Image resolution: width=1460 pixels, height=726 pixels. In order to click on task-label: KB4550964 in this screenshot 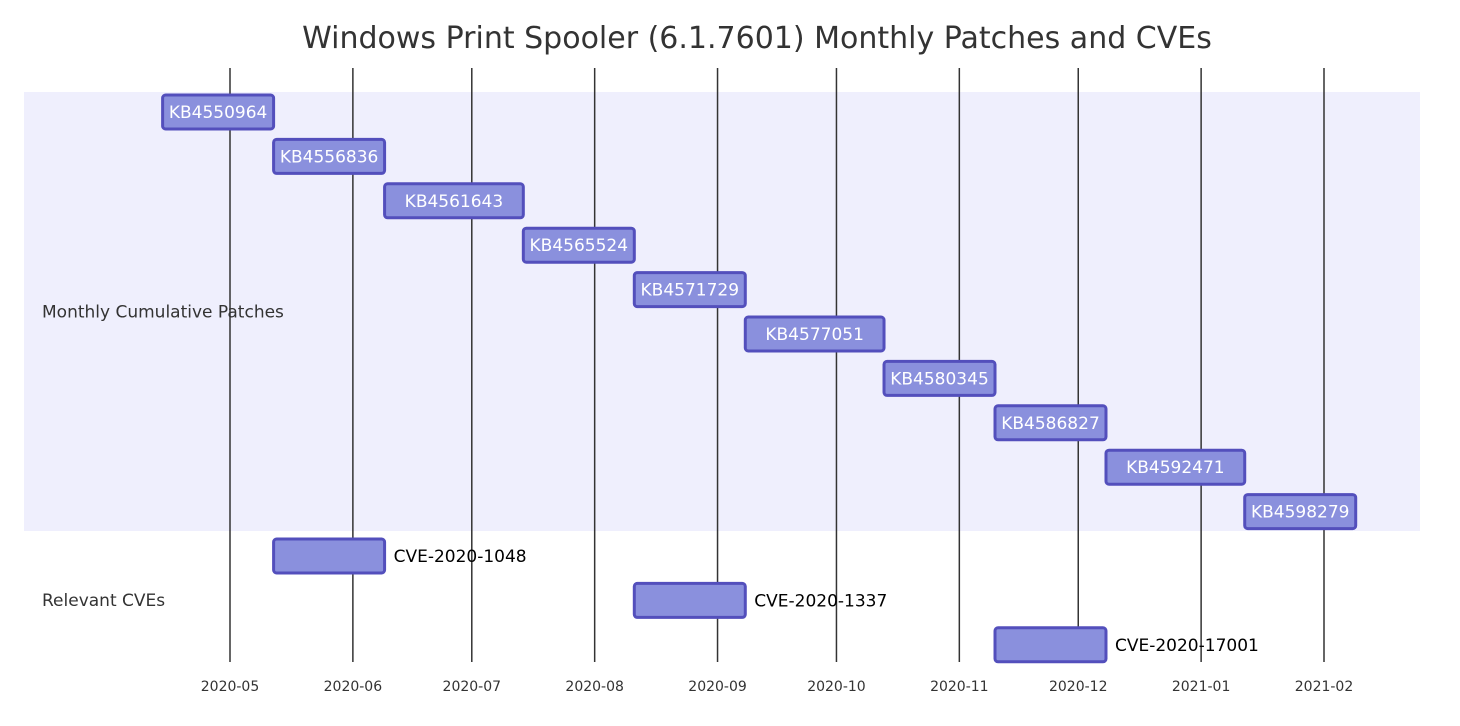, I will do `click(218, 113)`.